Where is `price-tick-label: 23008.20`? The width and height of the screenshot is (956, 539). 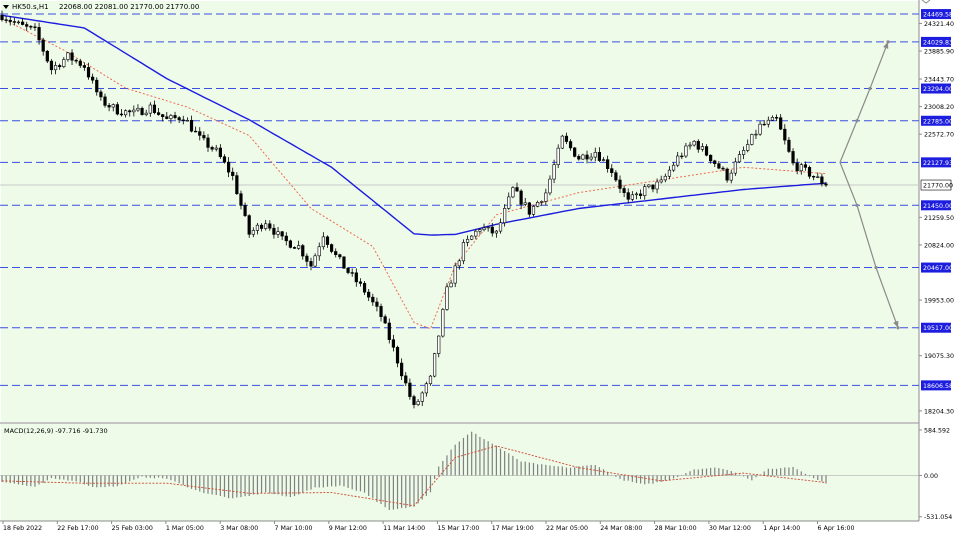
price-tick-label: 23008.20 is located at coordinates (939, 107).